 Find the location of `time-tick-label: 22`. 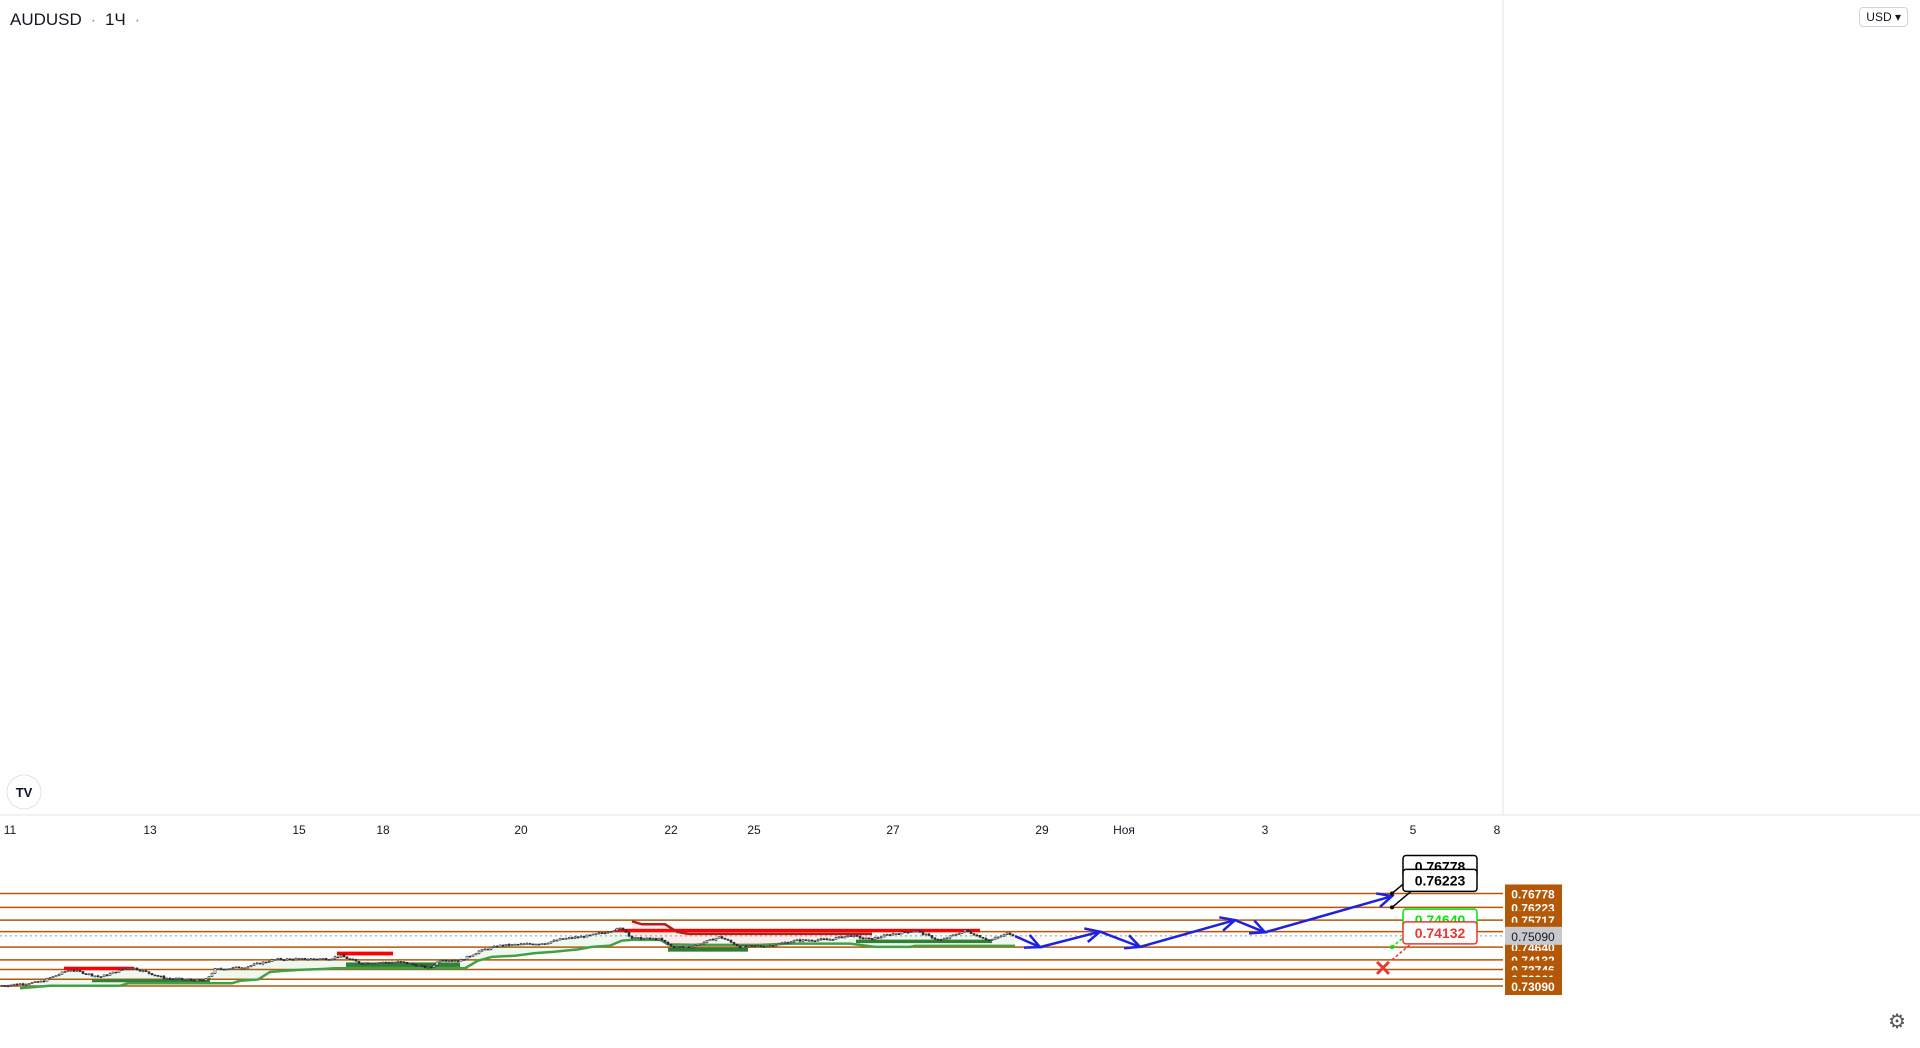

time-tick-label: 22 is located at coordinates (671, 830).